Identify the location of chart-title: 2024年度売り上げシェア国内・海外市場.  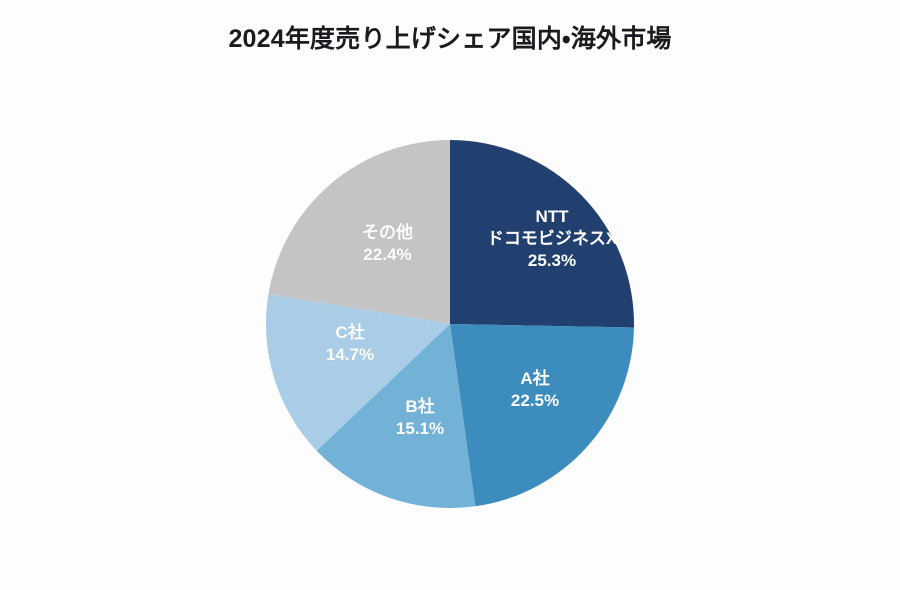
(450, 39).